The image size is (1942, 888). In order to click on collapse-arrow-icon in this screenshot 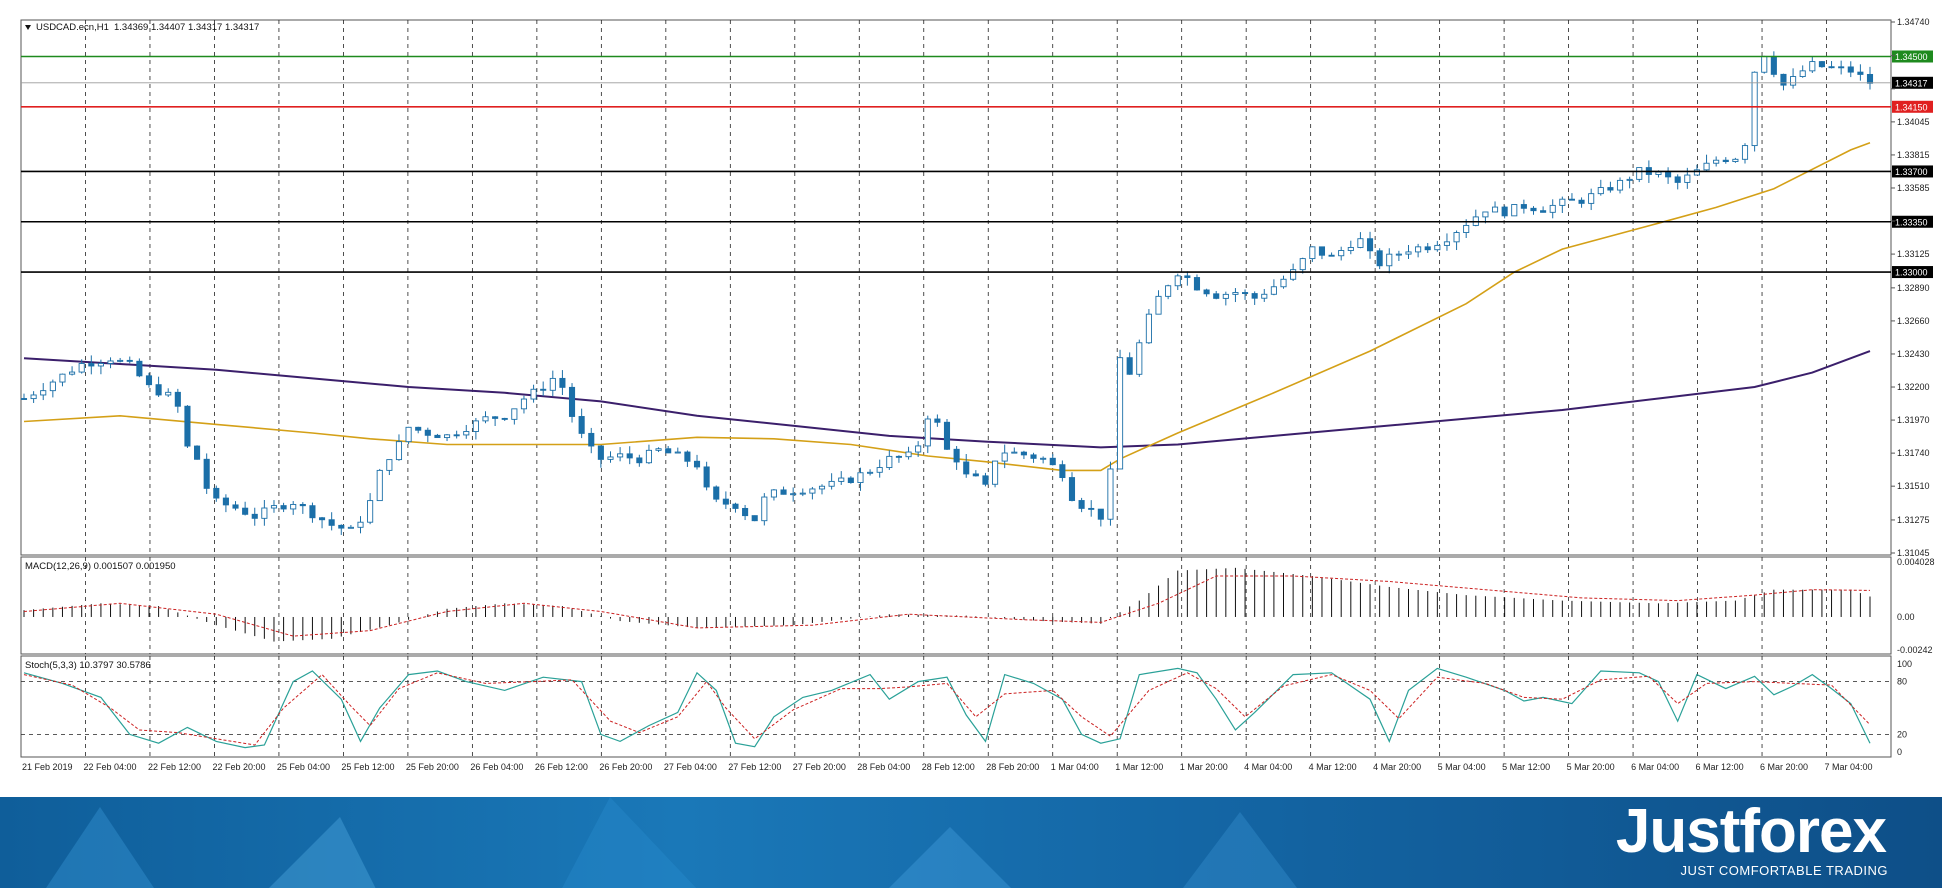, I will do `click(28, 27)`.